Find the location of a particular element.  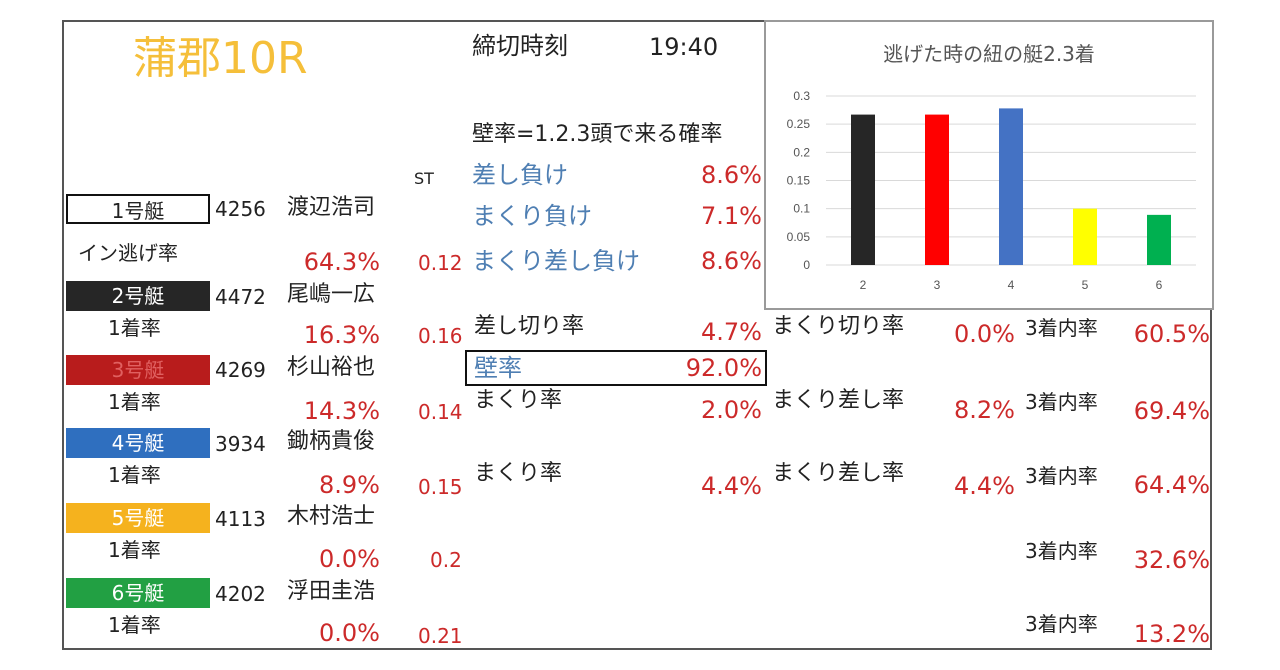

loss-label-makurisashi: まくり差し負け is located at coordinates (556, 261).